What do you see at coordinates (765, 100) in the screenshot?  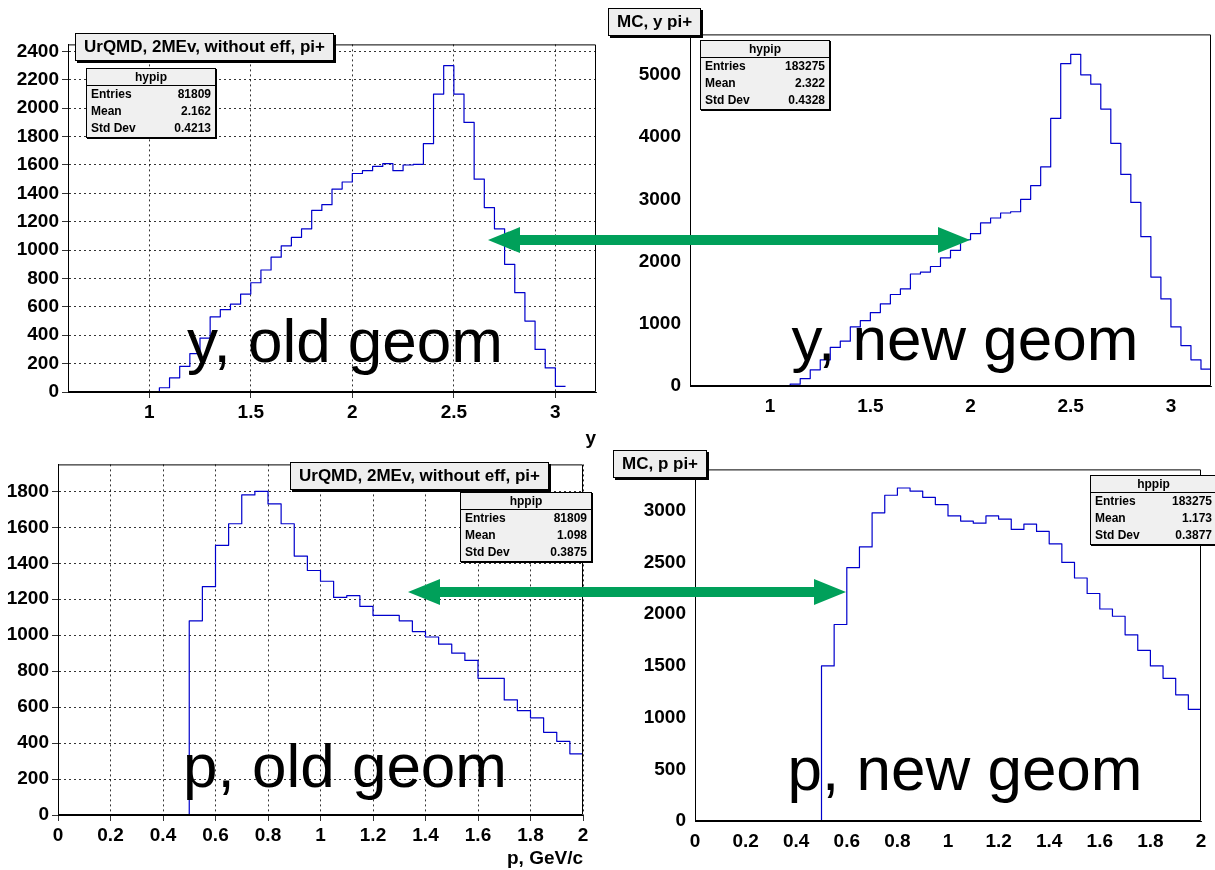 I see `text: Std Dev 0.4328` at bounding box center [765, 100].